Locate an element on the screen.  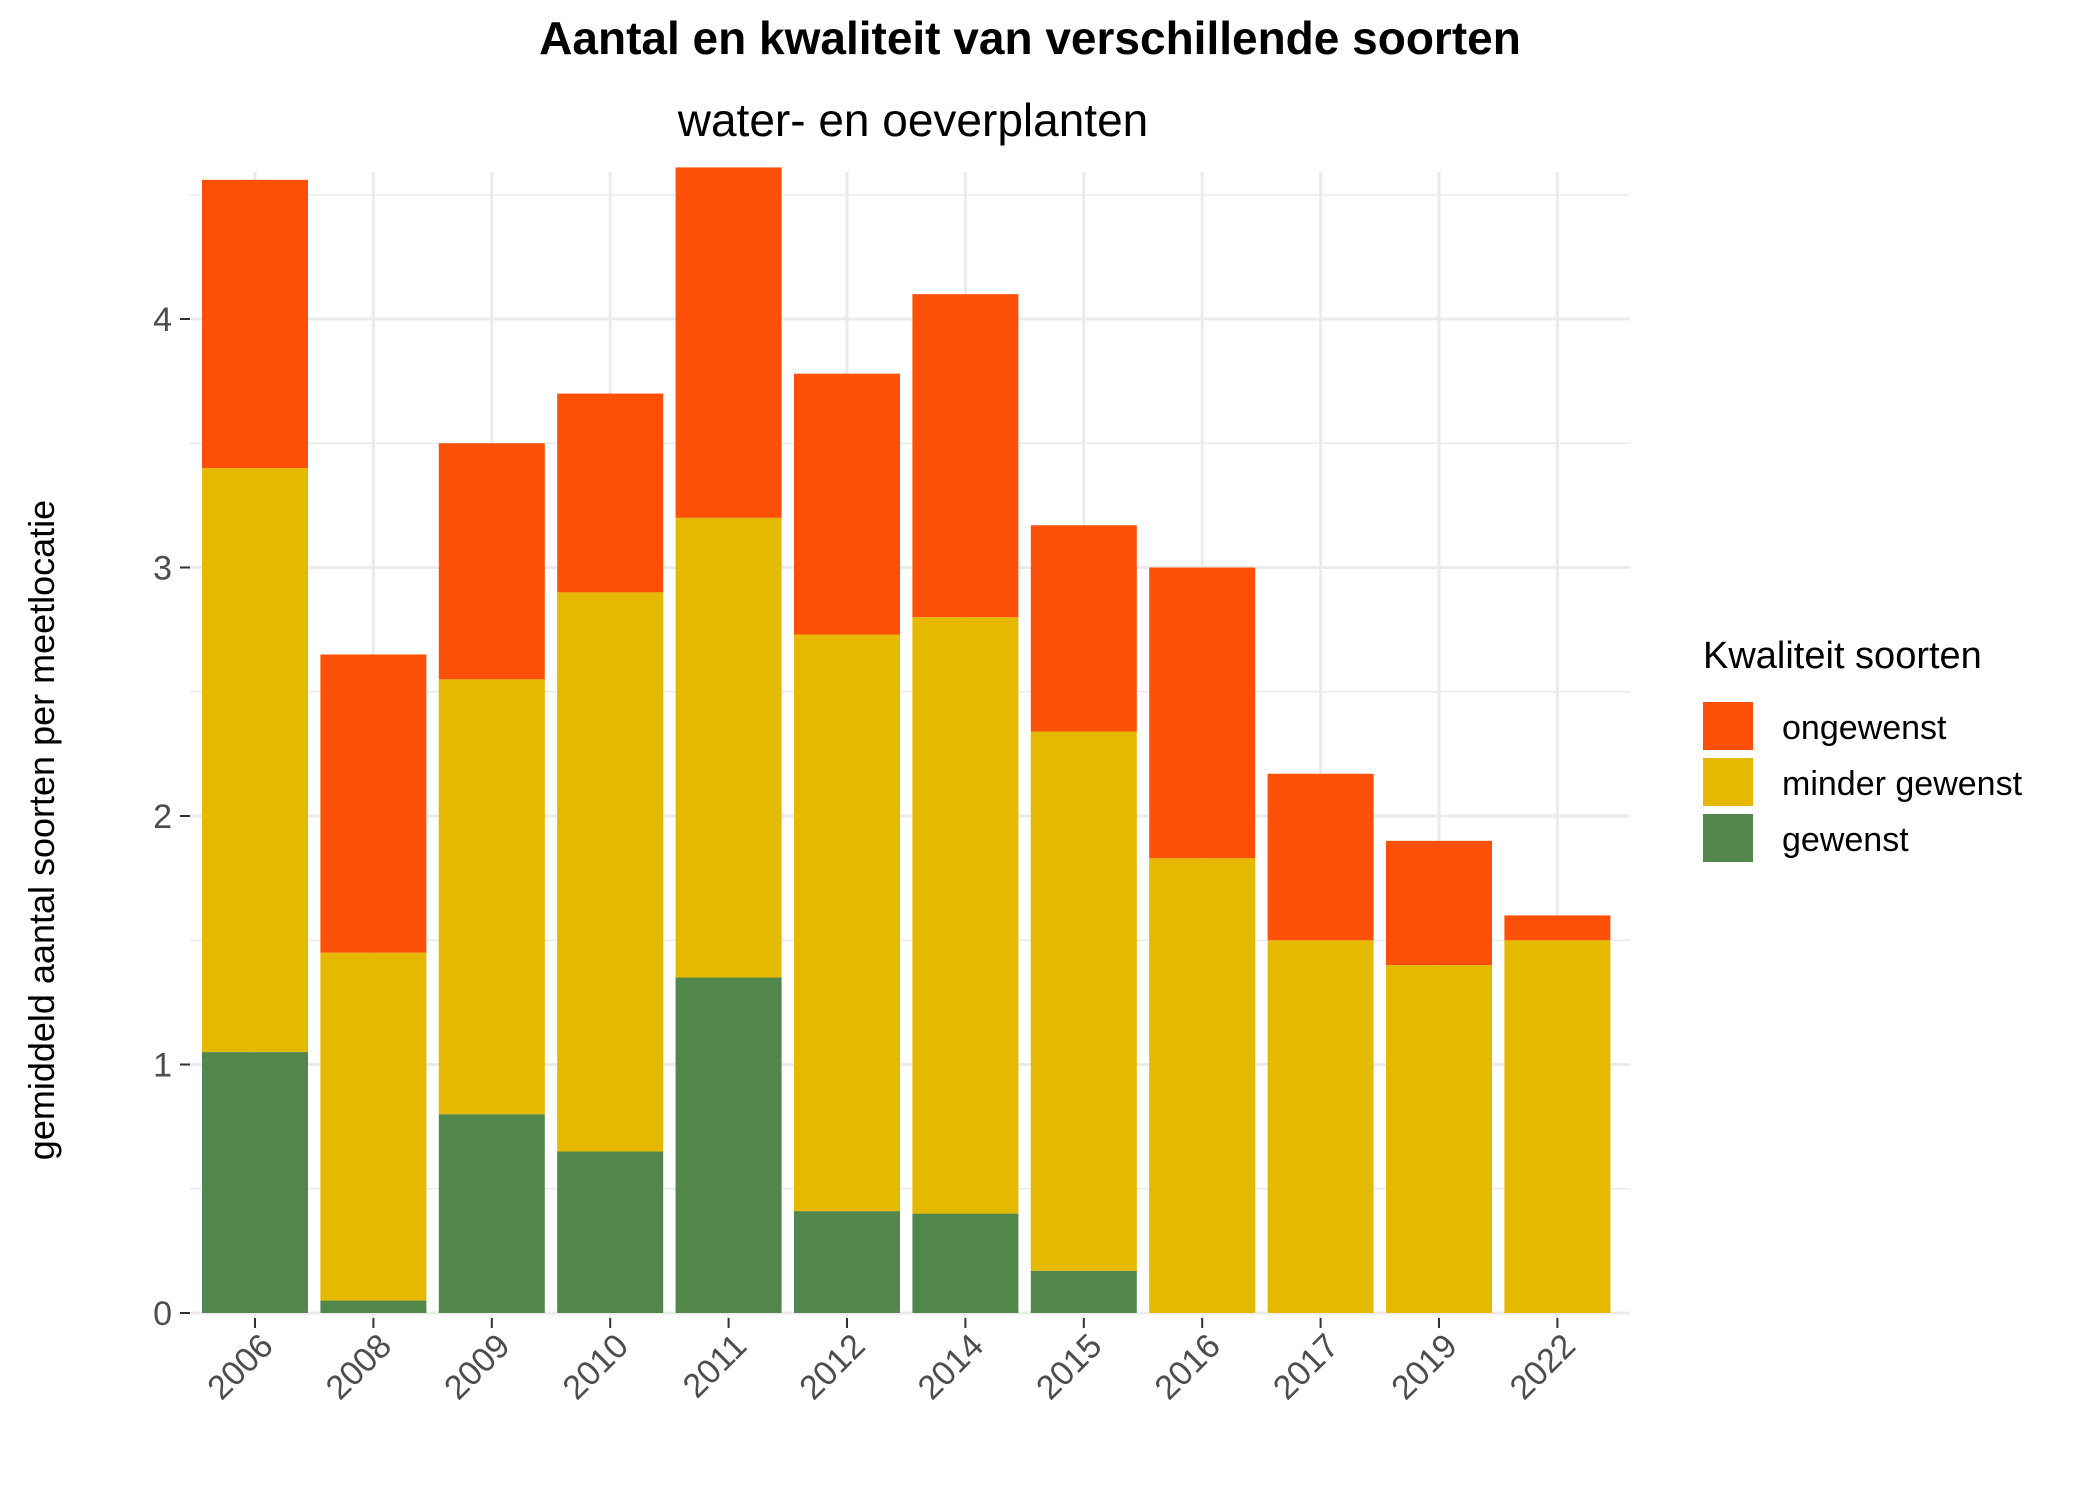
bar-ongewenst-2006 is located at coordinates (255, 324).